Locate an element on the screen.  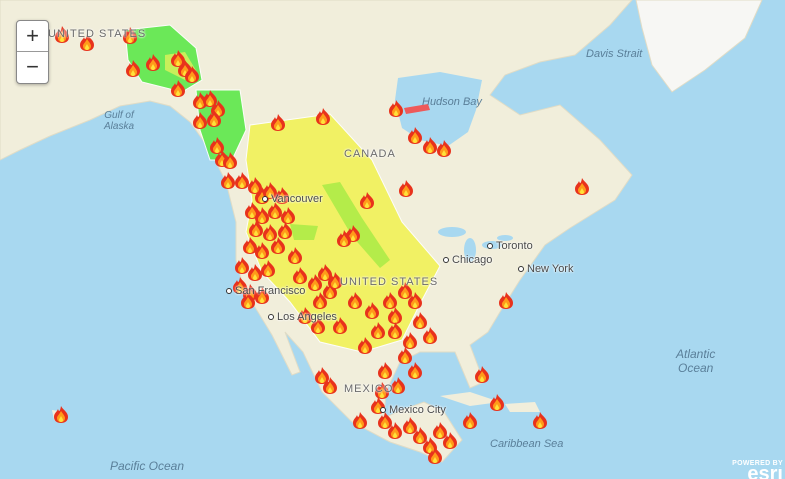
fire-zone-red is located at coordinates (417, 109).